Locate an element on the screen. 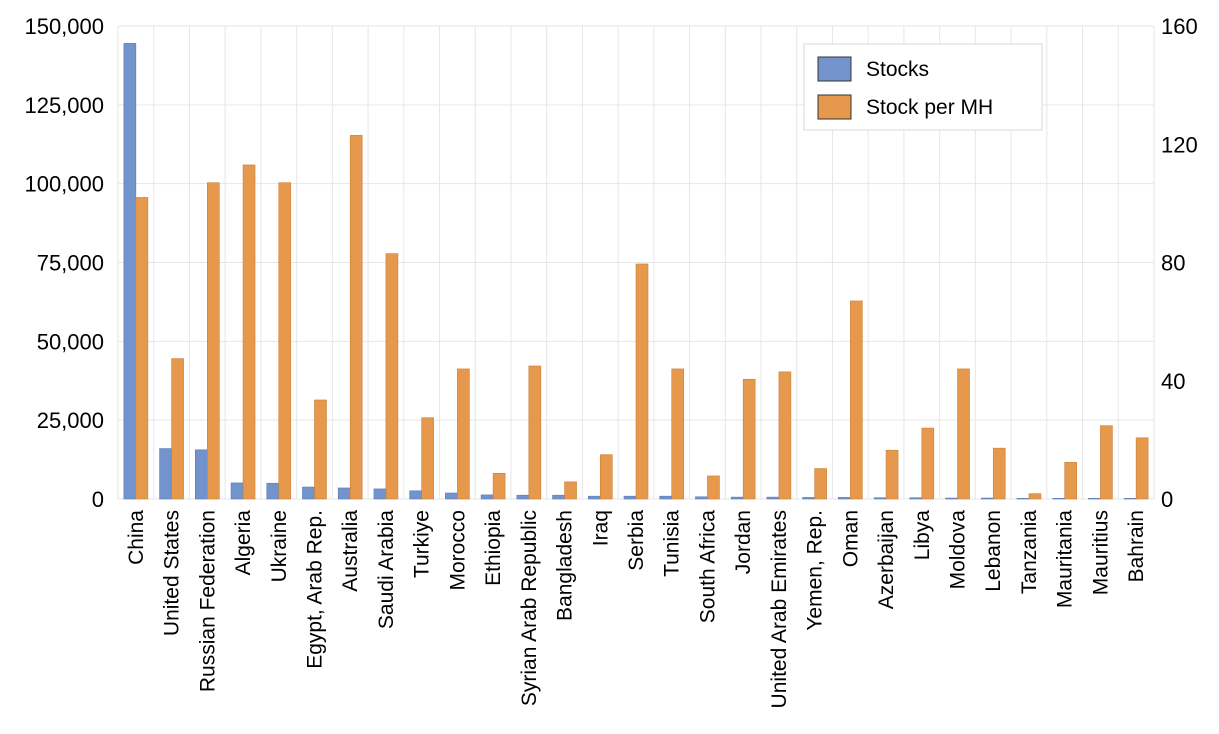 Image resolution: width=1219 pixels, height=734 pixels. right-y-axis: 0 40 80 120 160 is located at coordinates (1179, 263).